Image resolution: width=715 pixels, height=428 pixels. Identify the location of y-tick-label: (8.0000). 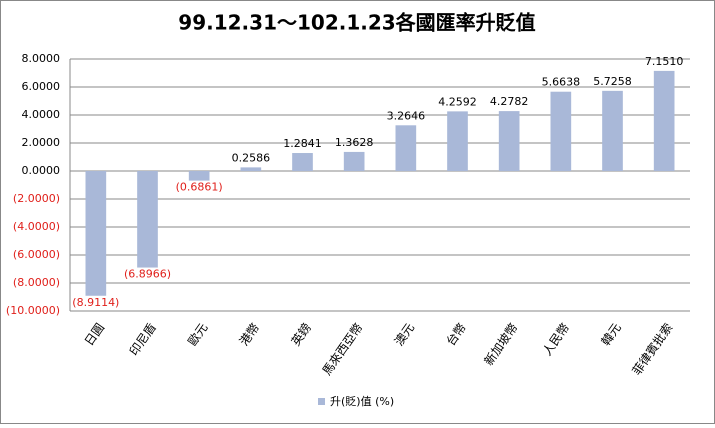
(36, 282).